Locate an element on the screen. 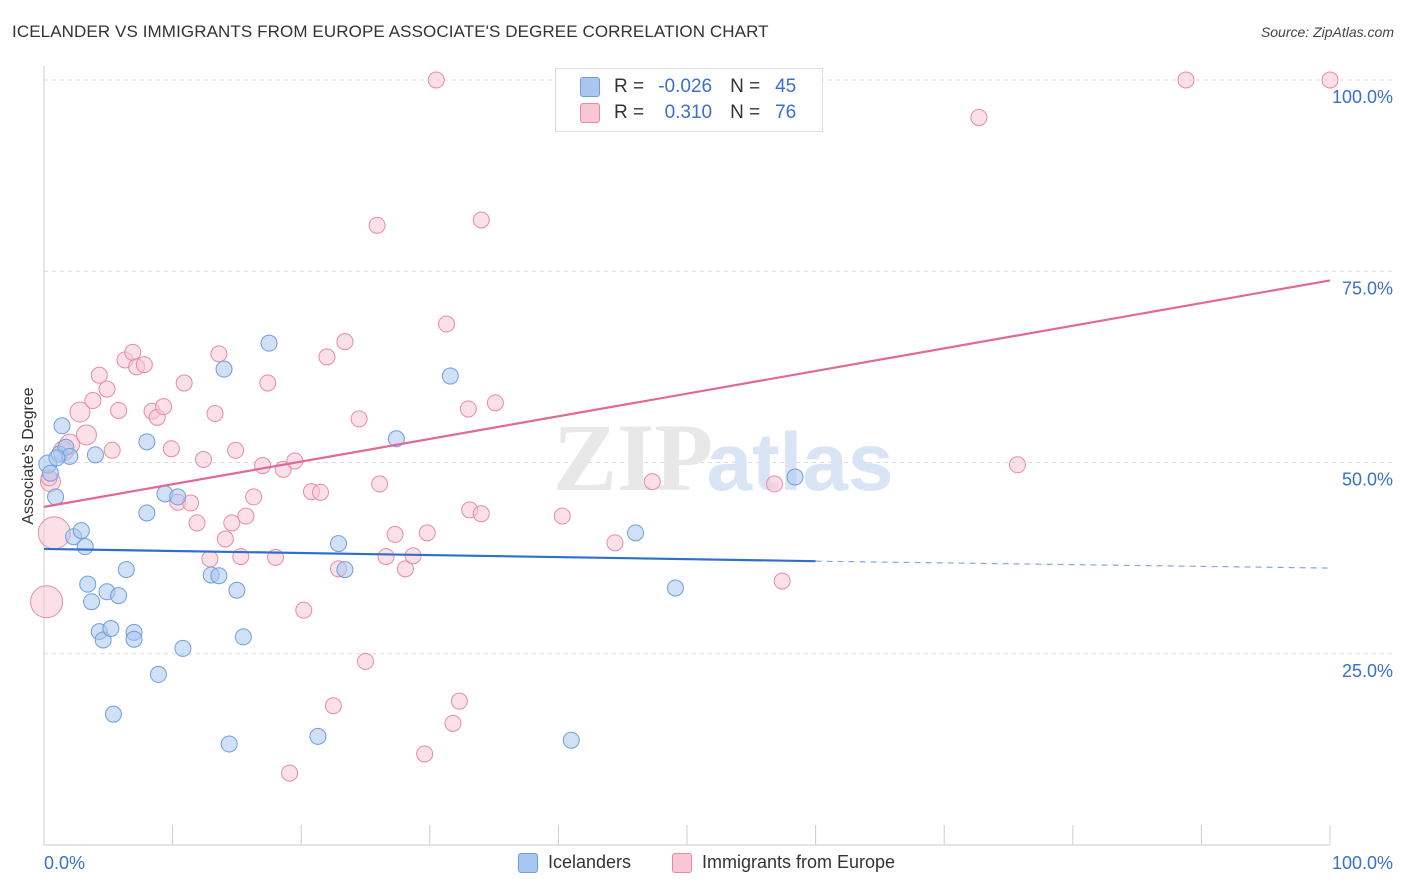 This screenshot has height=892, width=1406. stats-box: R = -0.026 N = 45 R = 0.310 N = 76 is located at coordinates (689, 100).